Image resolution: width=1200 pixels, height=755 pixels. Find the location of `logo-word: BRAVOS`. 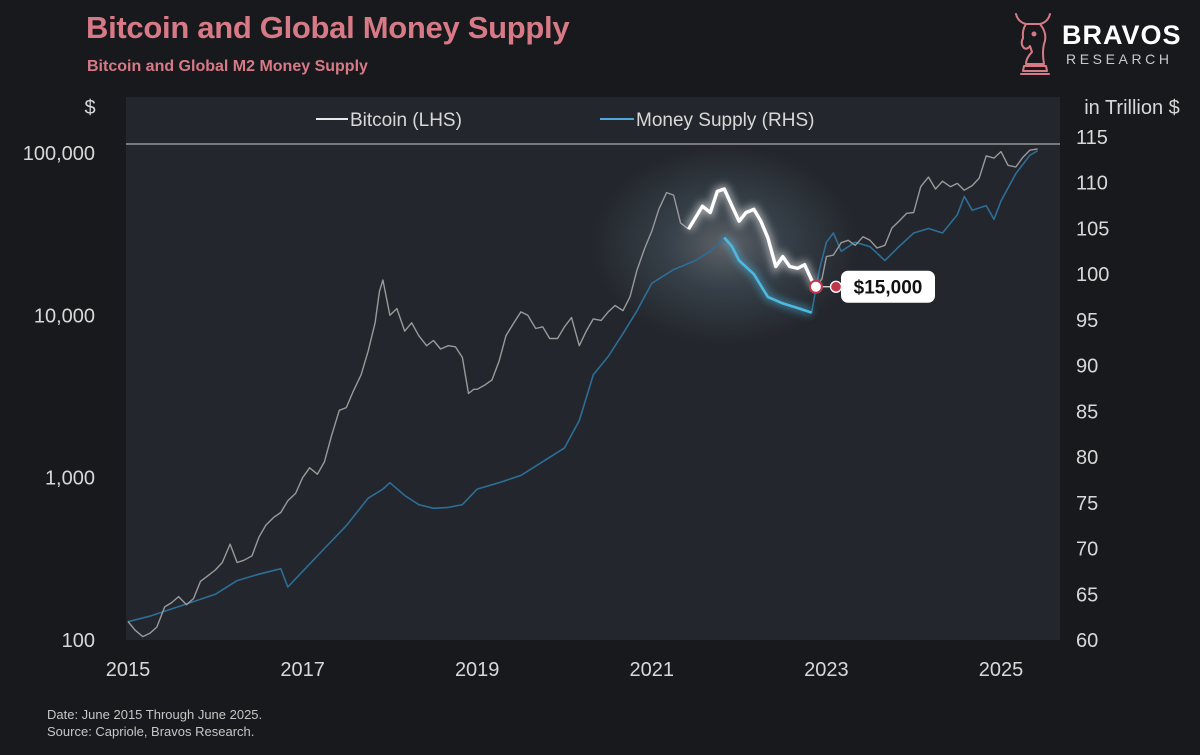

logo-word: BRAVOS is located at coordinates (1122, 35).